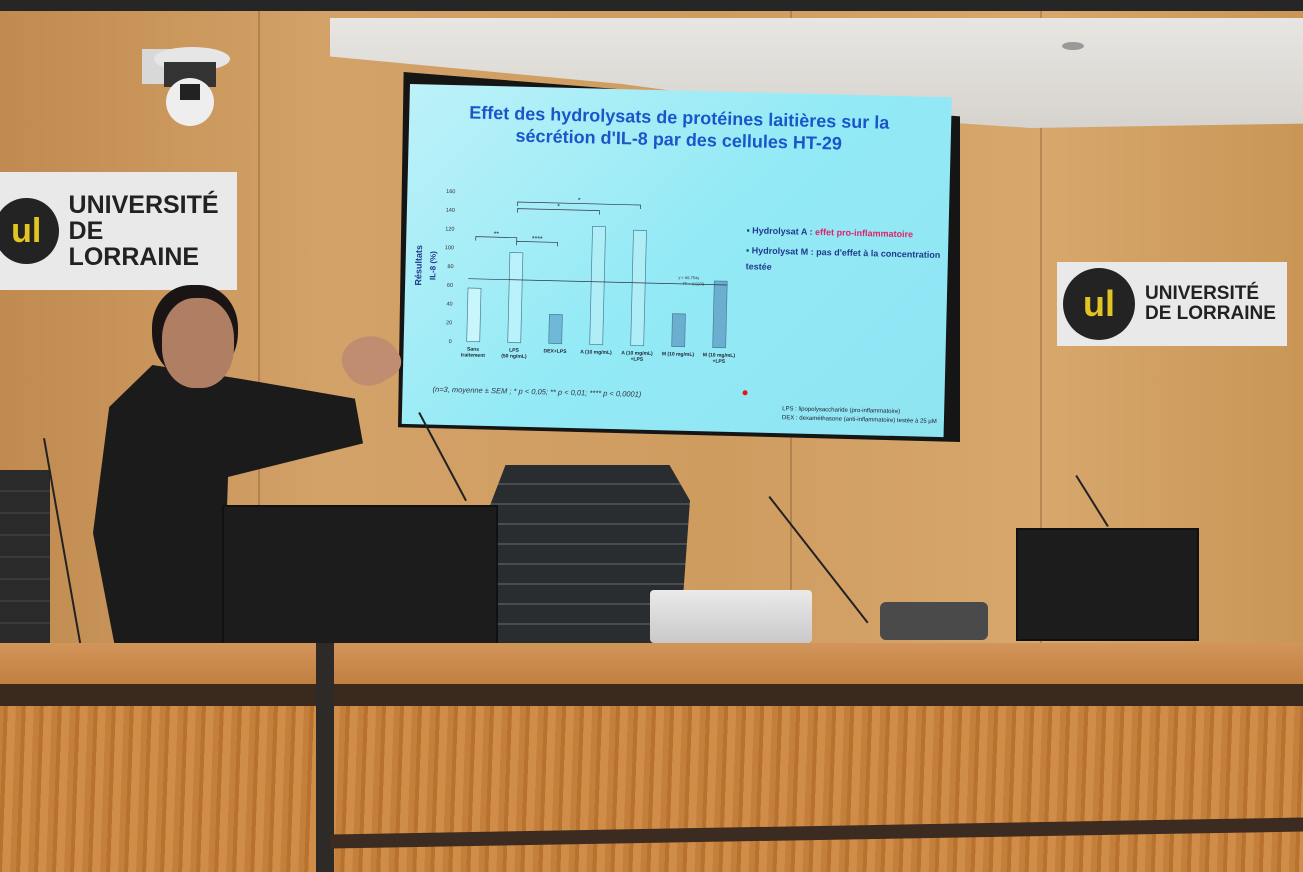  Describe the element at coordinates (450, 211) in the screenshot. I see `y-tick-label: 140` at that location.